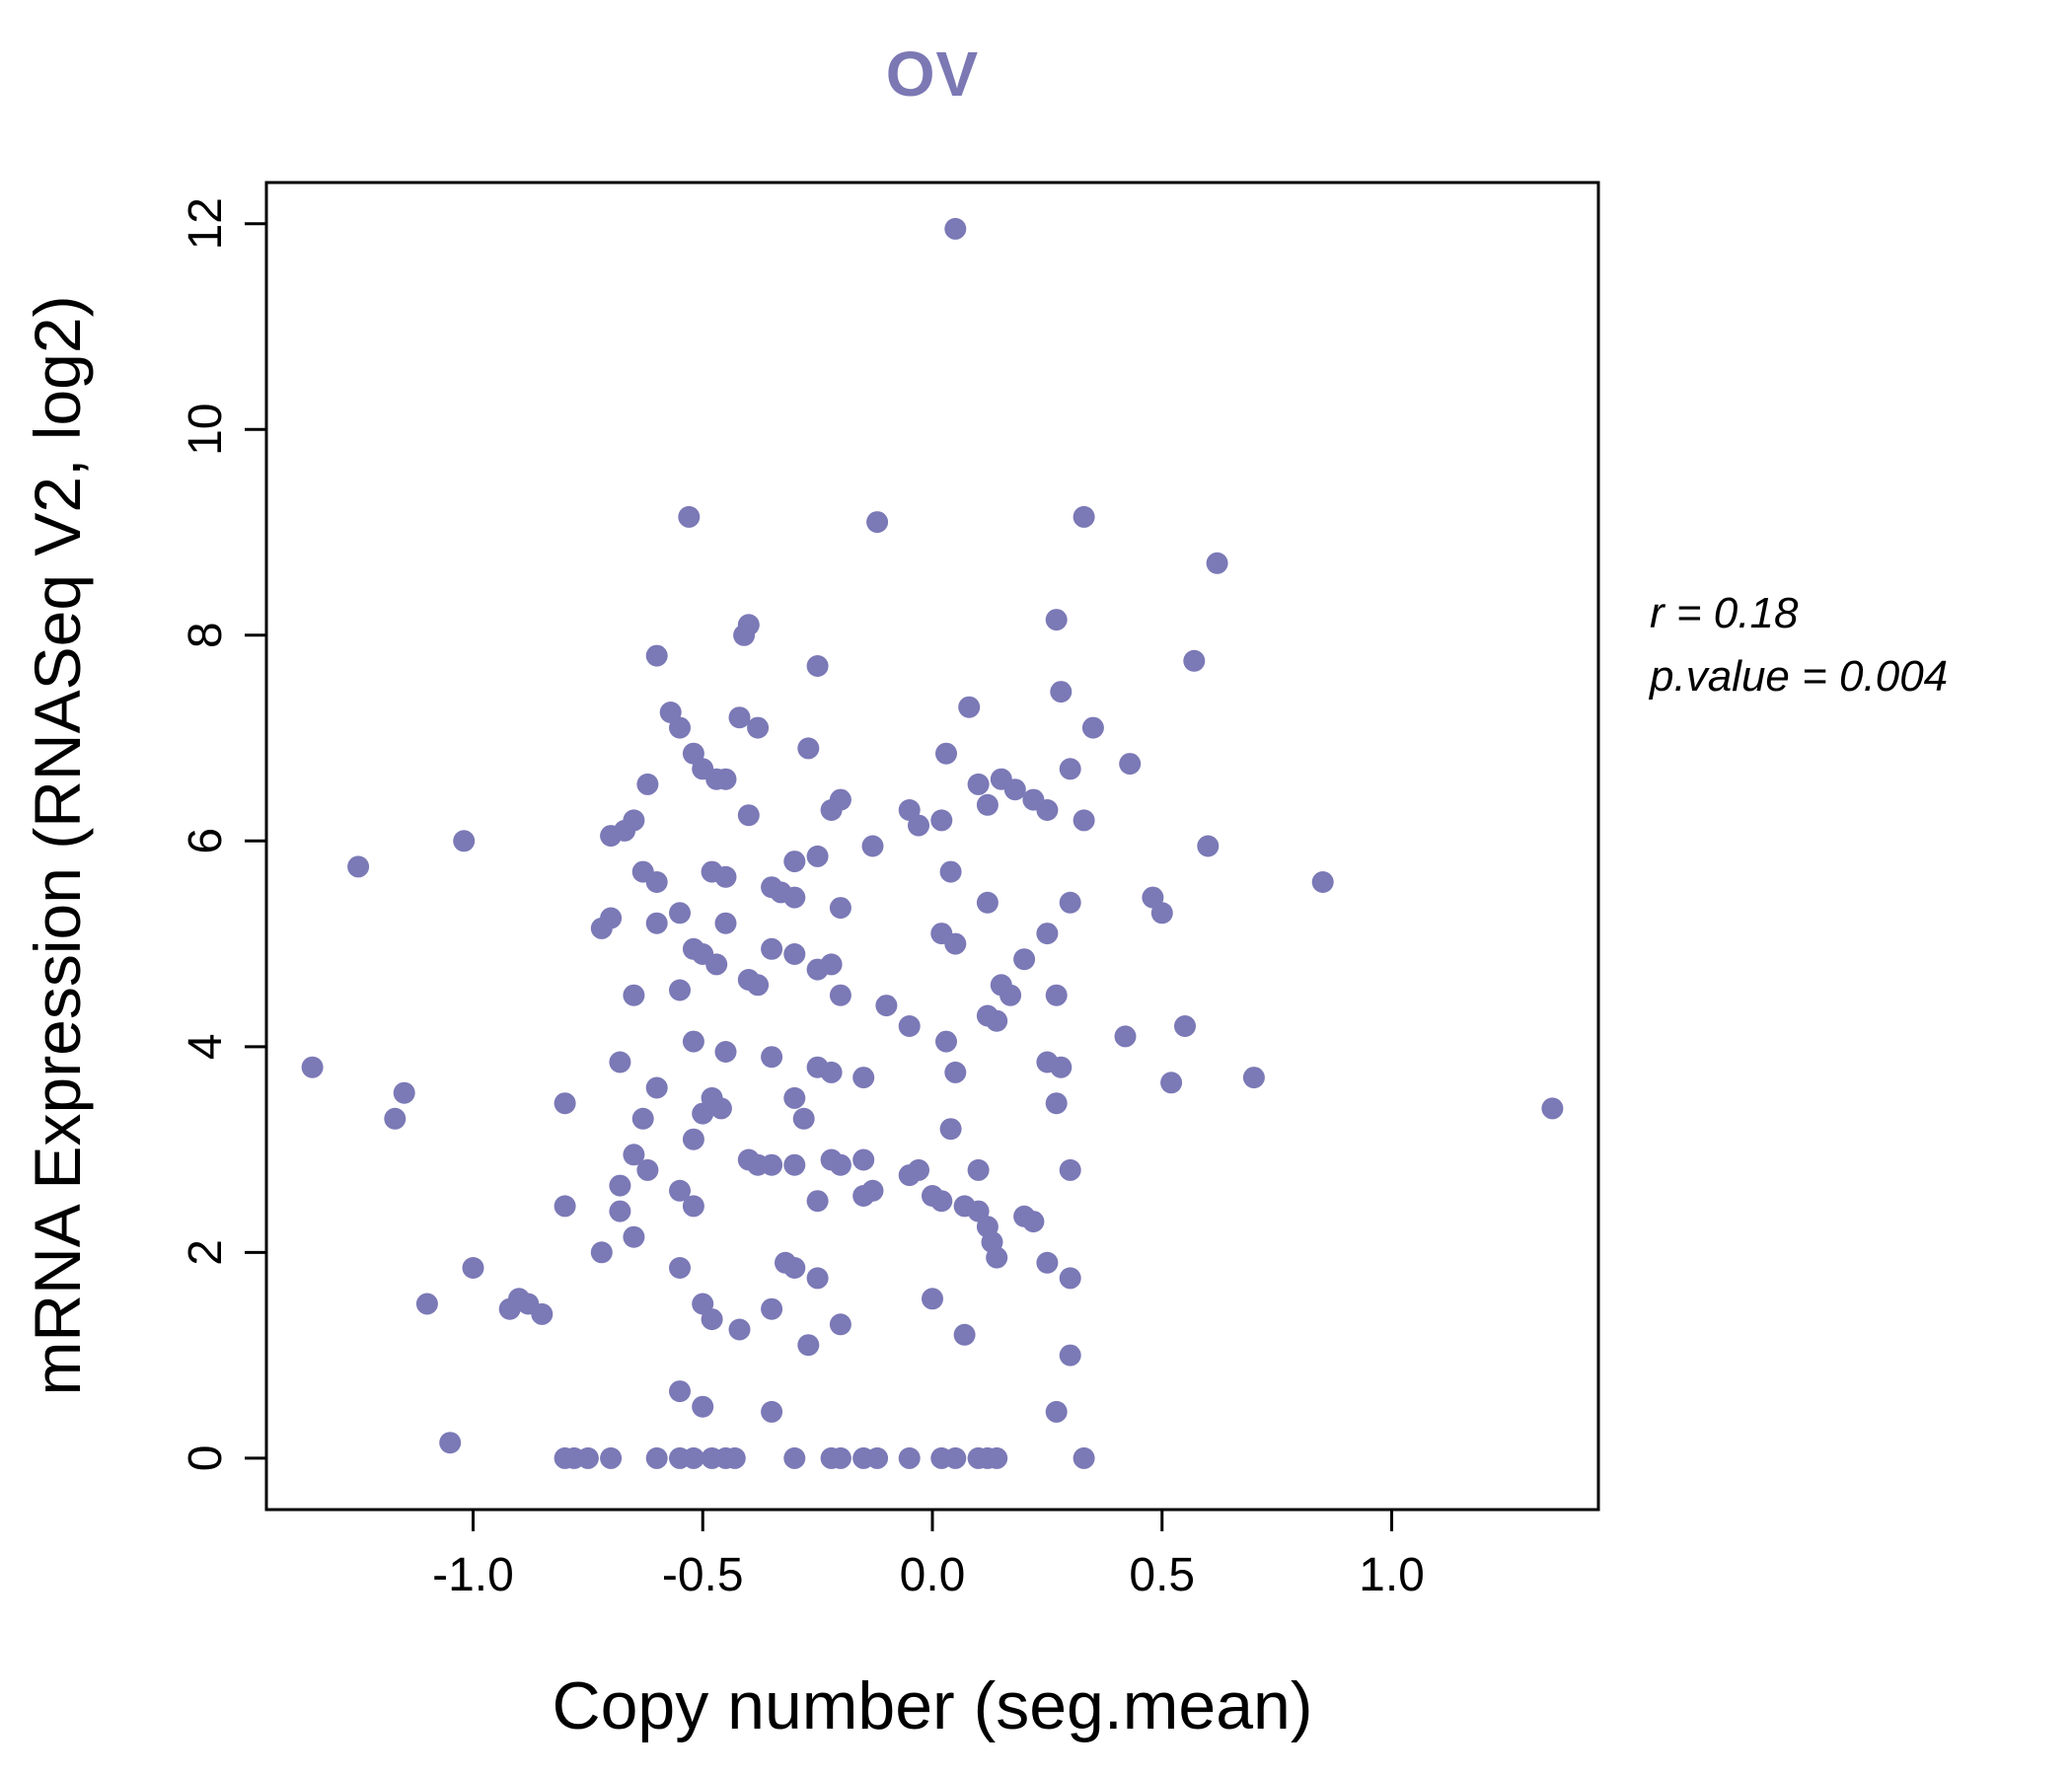  Describe the element at coordinates (1392, 1575) in the screenshot. I see `x-tick-label: 1.0` at that location.